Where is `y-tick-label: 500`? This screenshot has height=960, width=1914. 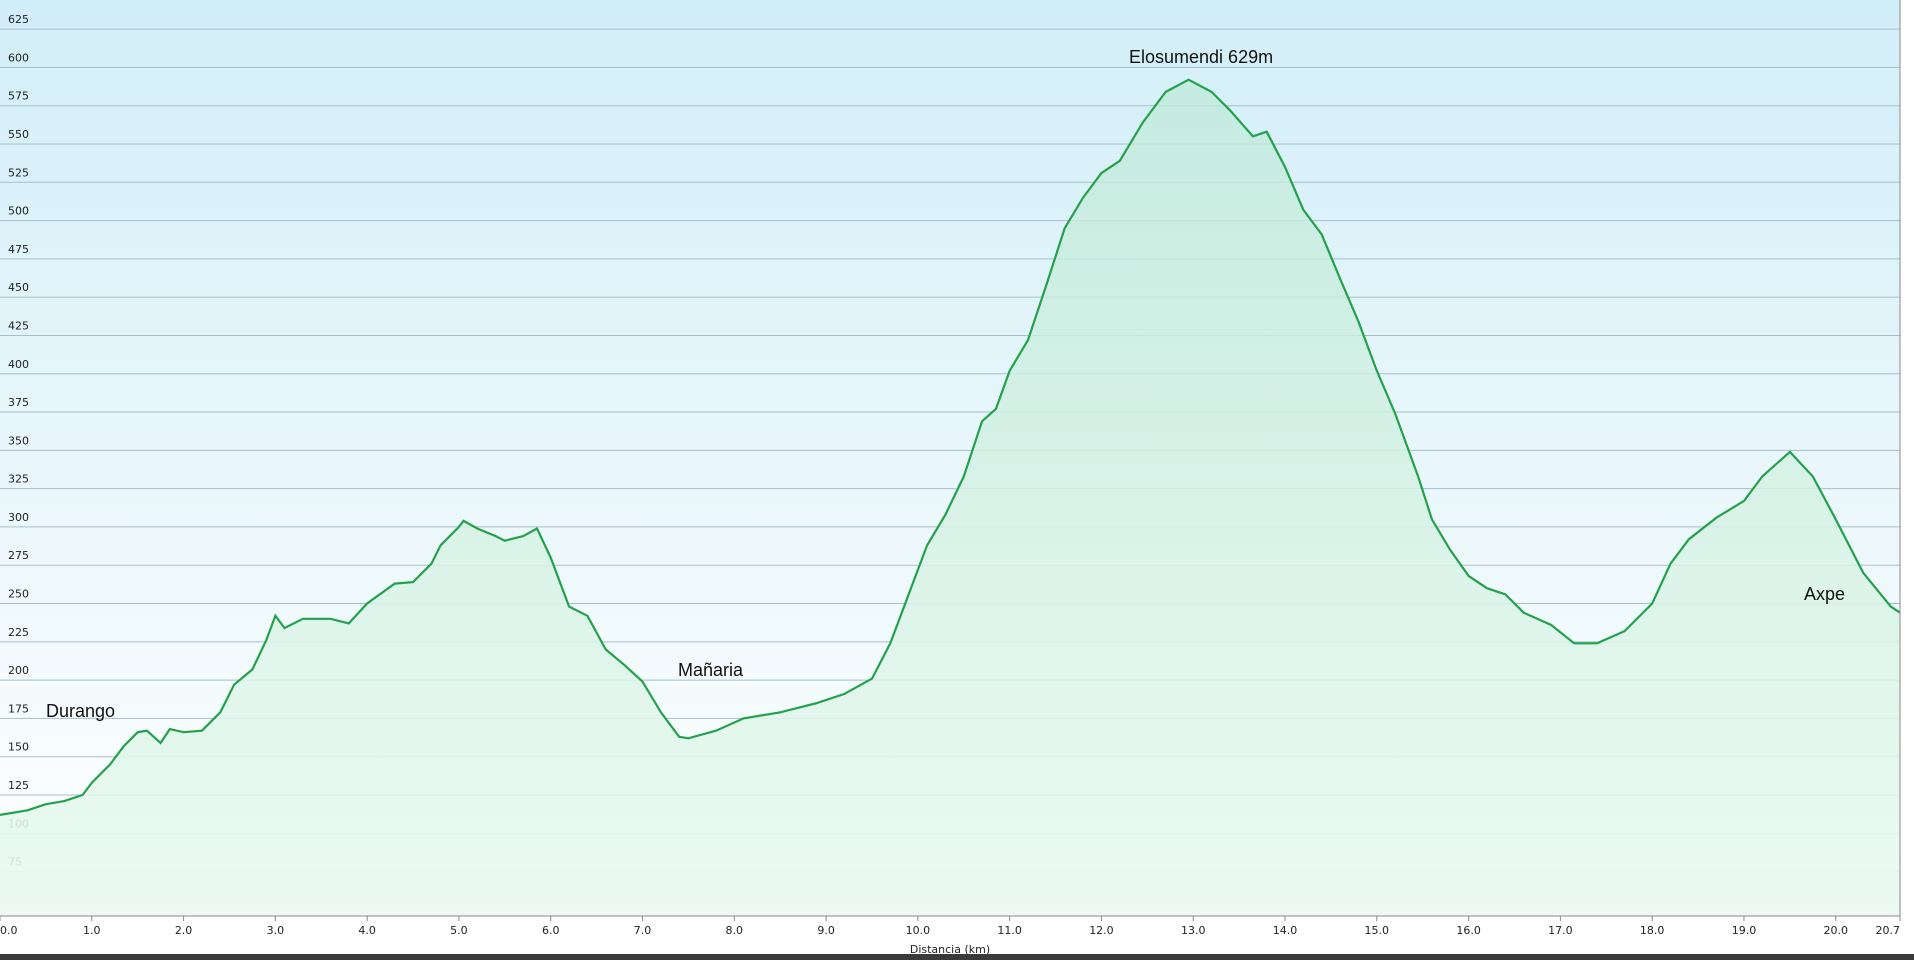
y-tick-label: 500 is located at coordinates (18, 211).